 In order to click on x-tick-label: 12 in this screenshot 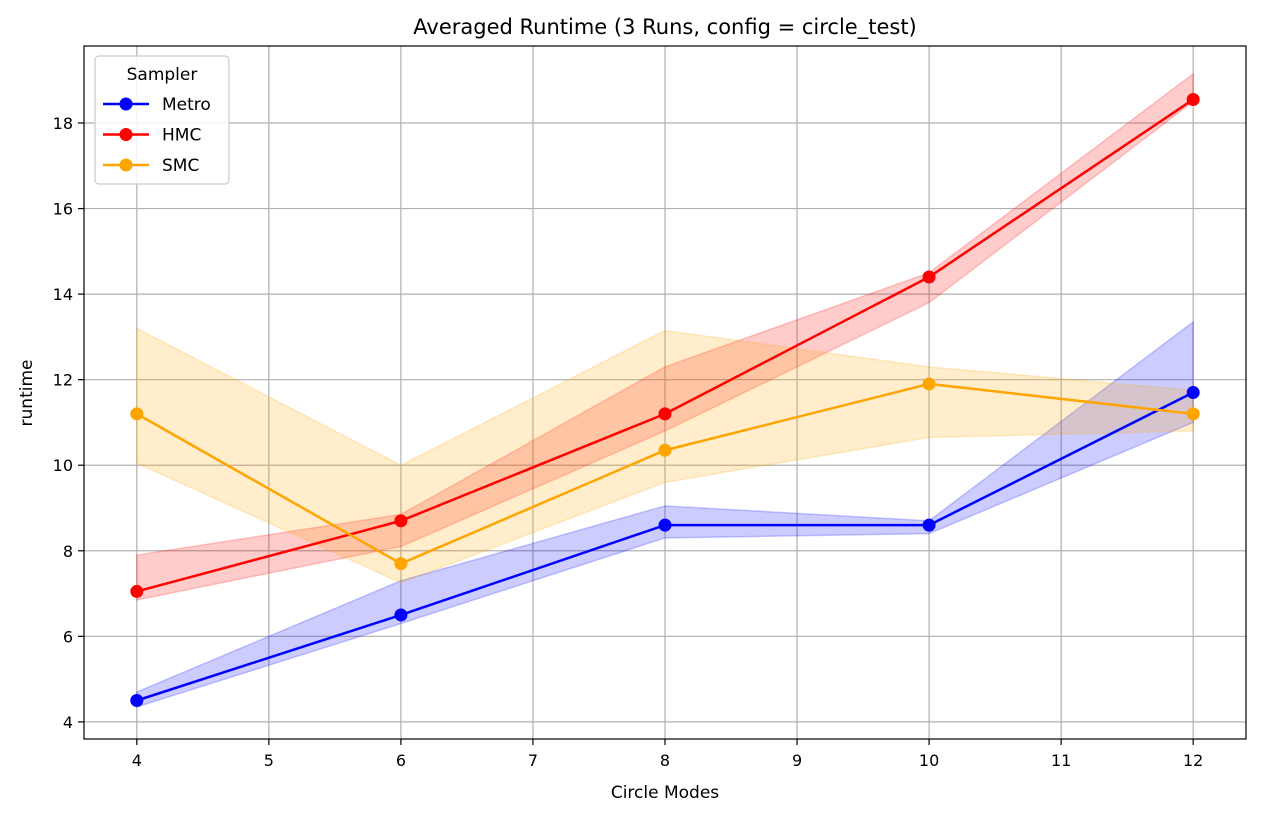, I will do `click(1193, 760)`.